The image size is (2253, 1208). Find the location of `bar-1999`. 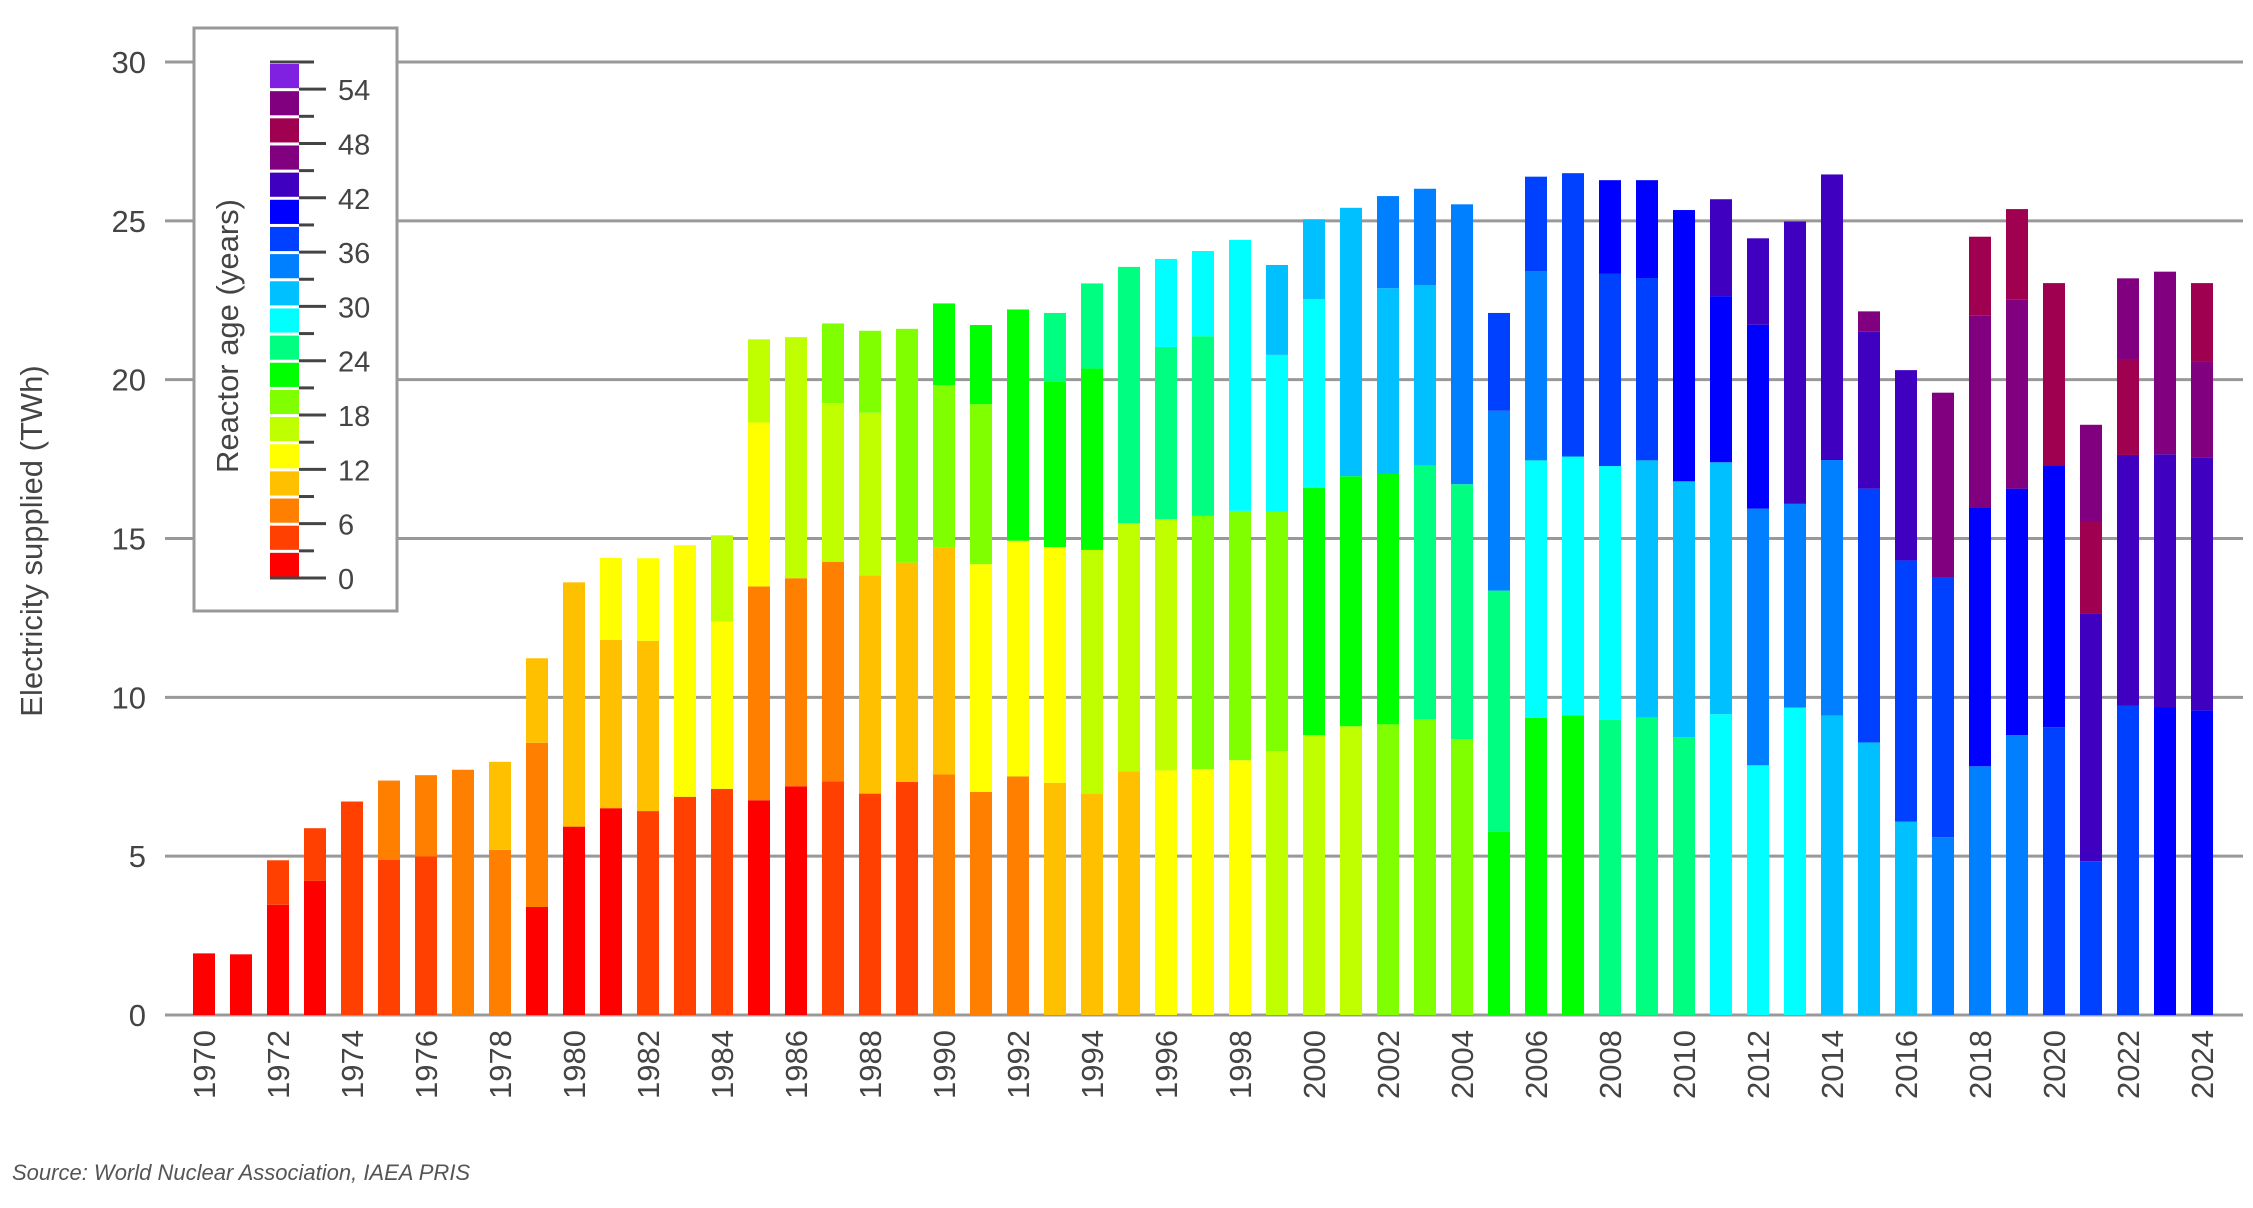

bar-1999 is located at coordinates (1277, 639).